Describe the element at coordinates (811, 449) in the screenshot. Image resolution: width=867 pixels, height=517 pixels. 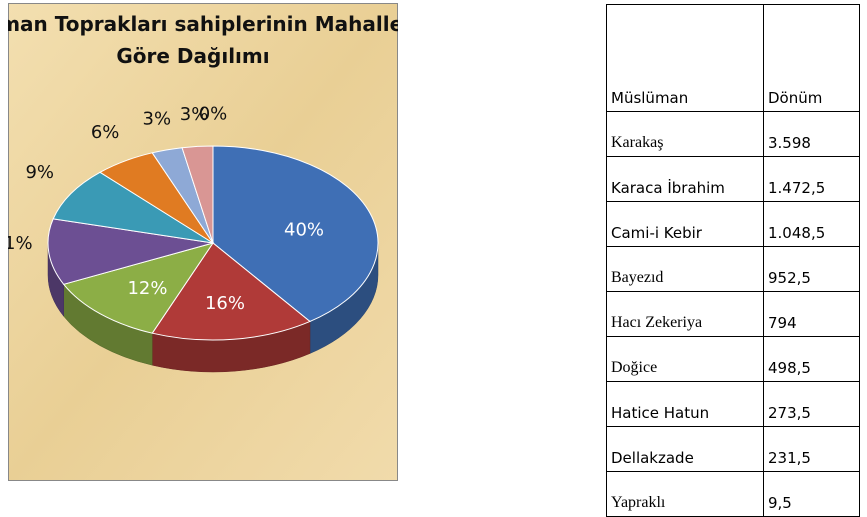
I see `table-cell: 231,5` at that location.